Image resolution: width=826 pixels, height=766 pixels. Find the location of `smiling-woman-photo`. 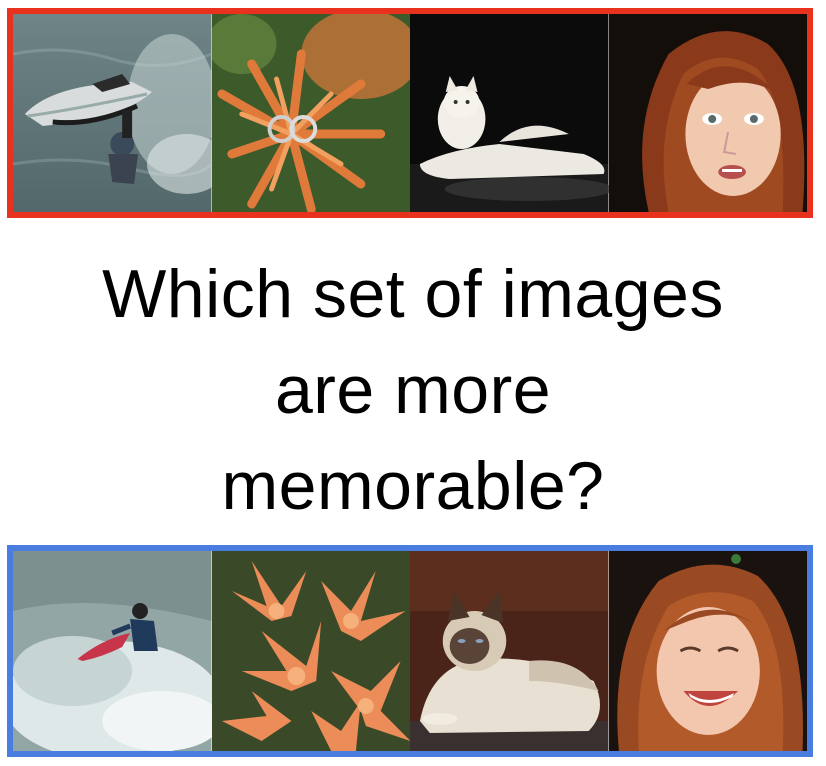

smiling-woman-photo is located at coordinates (707, 651).